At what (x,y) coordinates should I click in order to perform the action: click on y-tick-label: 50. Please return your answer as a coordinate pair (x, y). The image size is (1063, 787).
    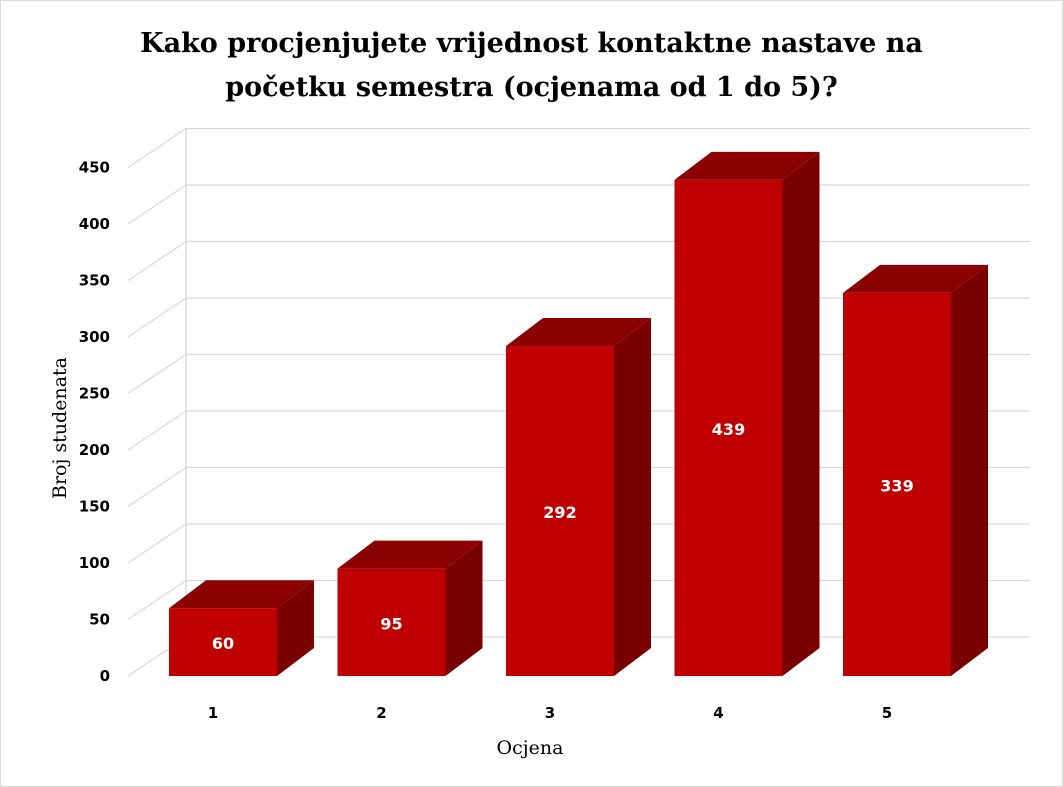
    Looking at the image, I should click on (99, 620).